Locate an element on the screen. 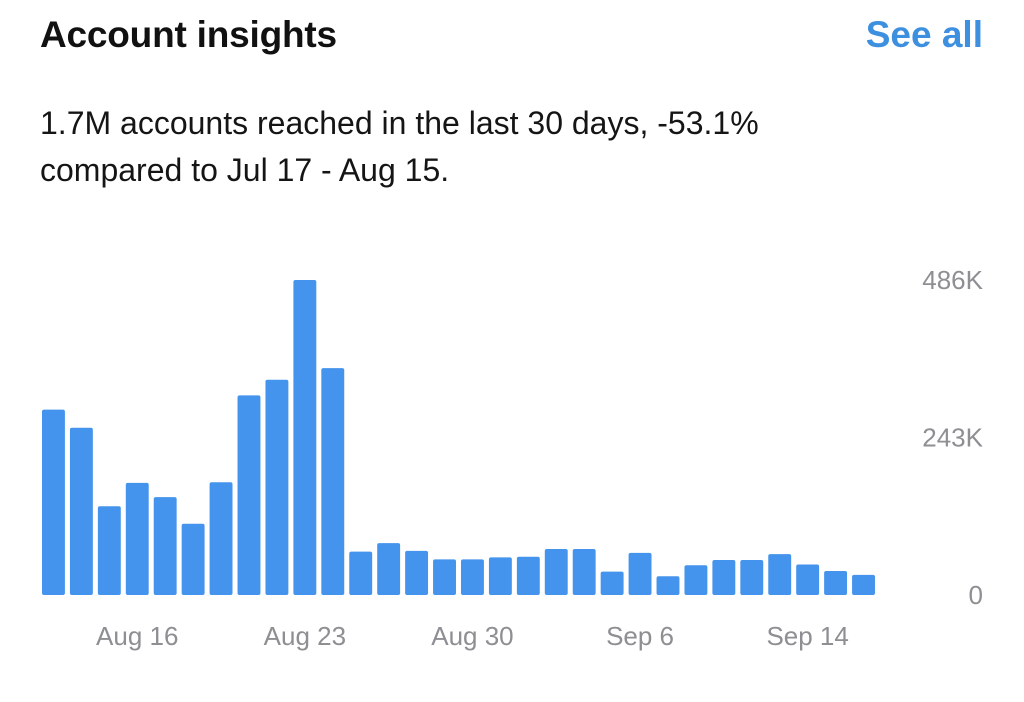 The height and width of the screenshot is (702, 1024). x-tick-label: Aug 16 is located at coordinates (137, 636).